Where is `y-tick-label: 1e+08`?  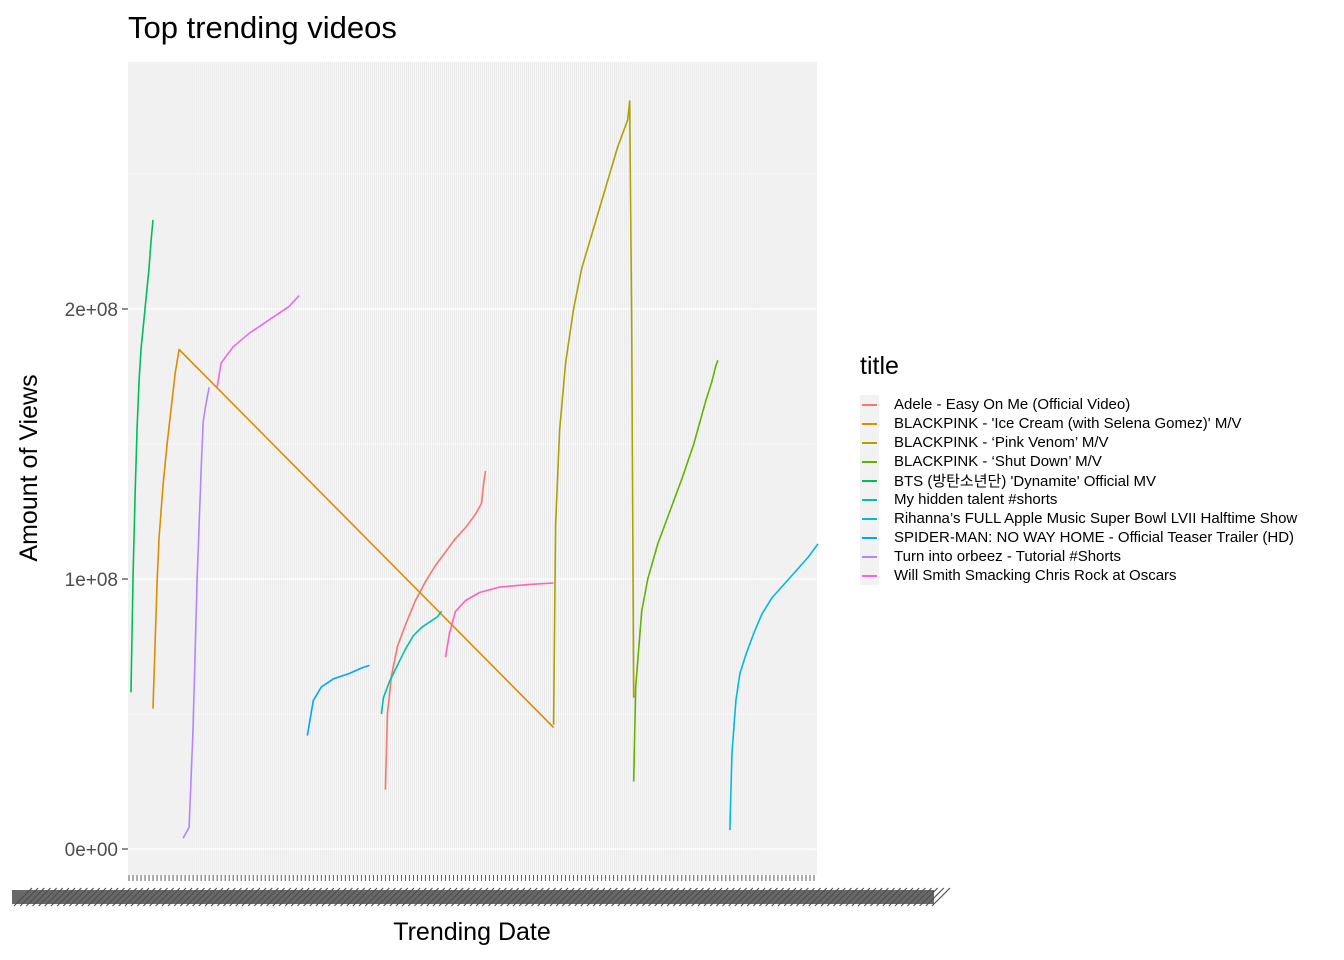
y-tick-label: 1e+08 is located at coordinates (91, 580).